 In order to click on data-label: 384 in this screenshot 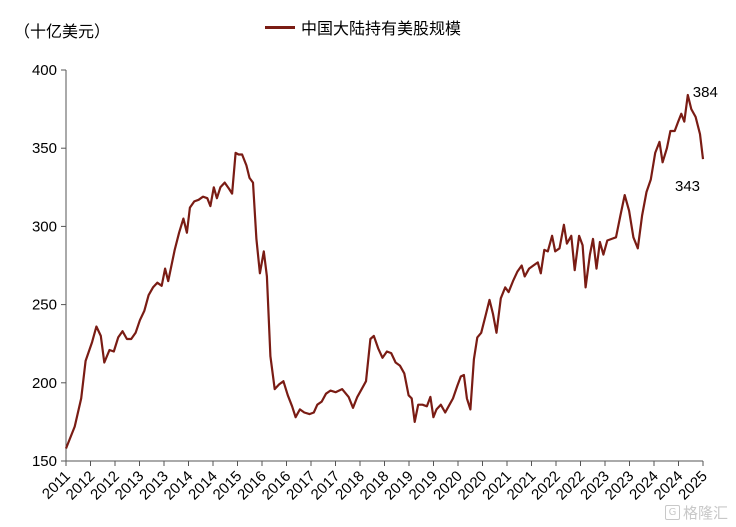, I will do `click(705, 92)`.